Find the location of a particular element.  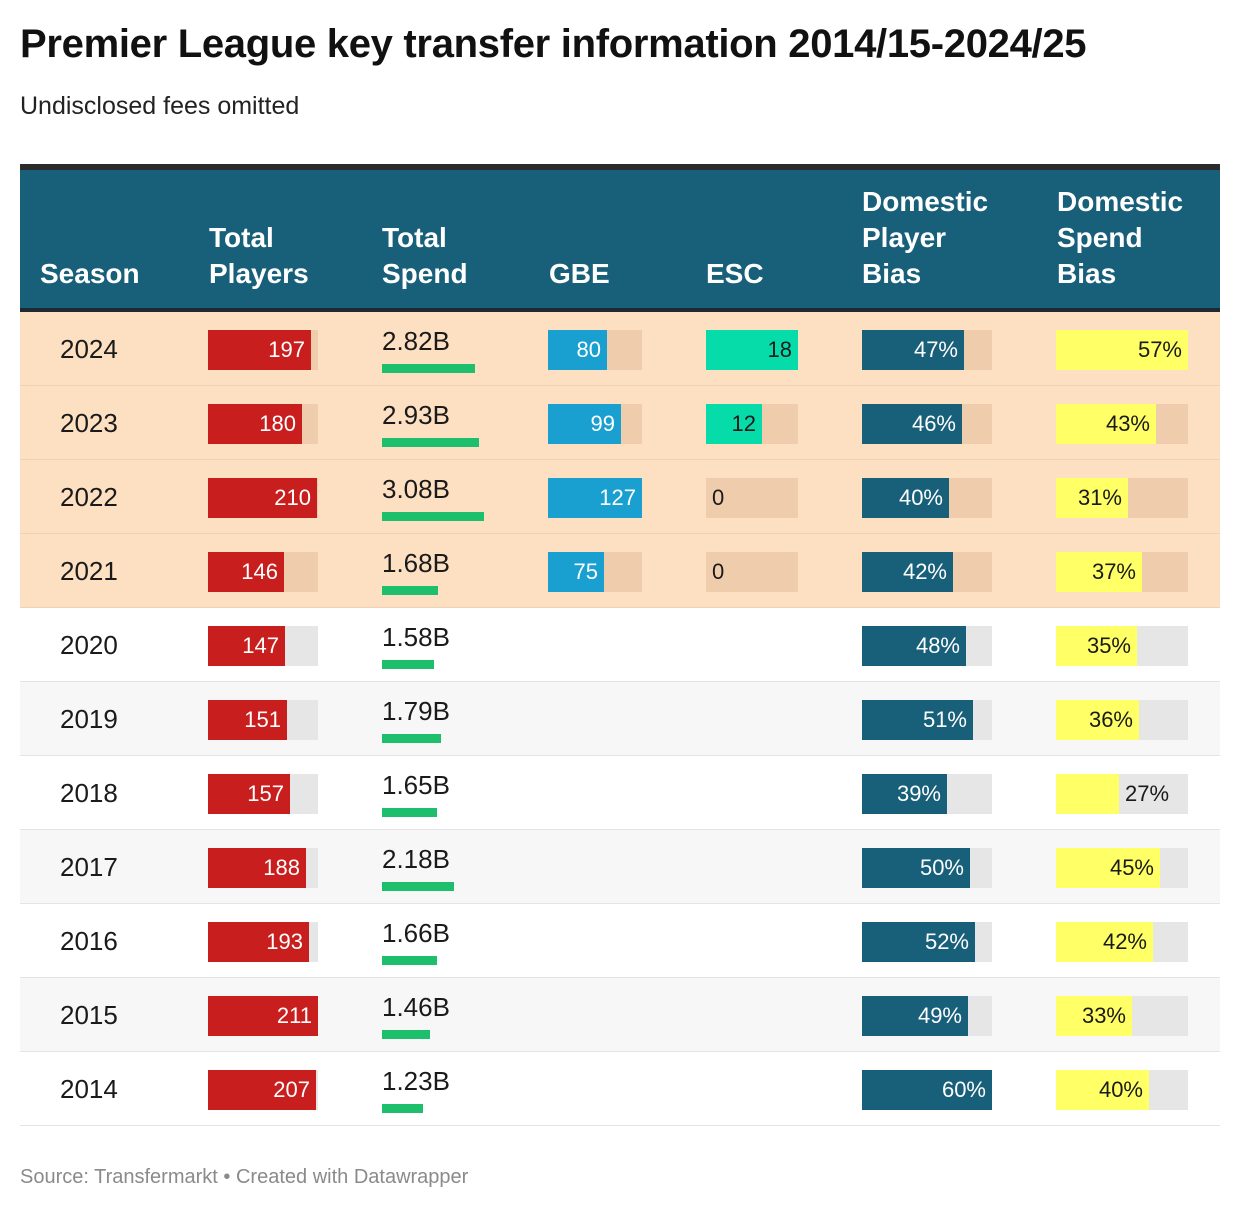

gbe-bar-track: 75 is located at coordinates (595, 572).